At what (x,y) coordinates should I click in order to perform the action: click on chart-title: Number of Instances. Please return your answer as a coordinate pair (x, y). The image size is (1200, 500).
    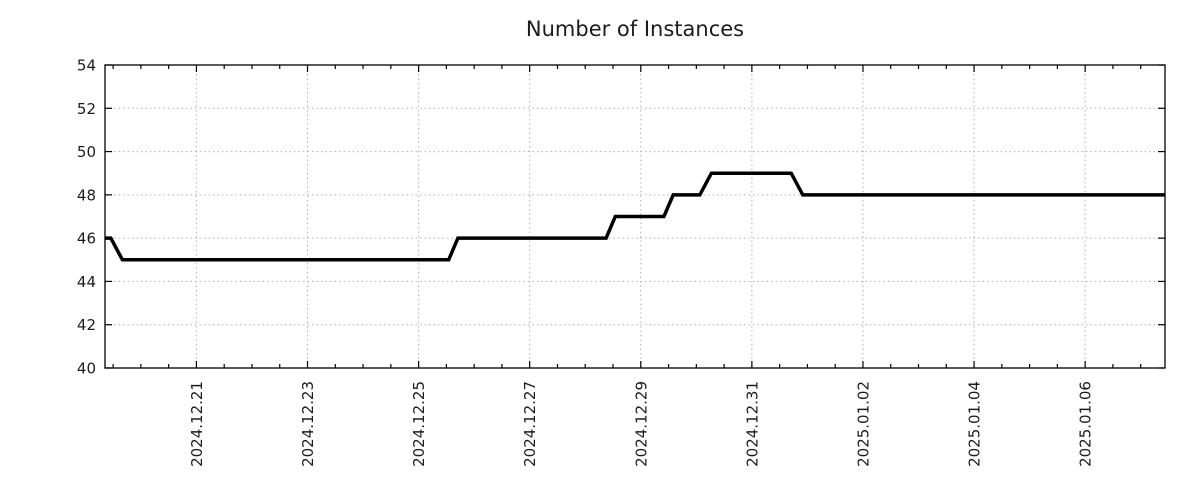
    Looking at the image, I should click on (635, 29).